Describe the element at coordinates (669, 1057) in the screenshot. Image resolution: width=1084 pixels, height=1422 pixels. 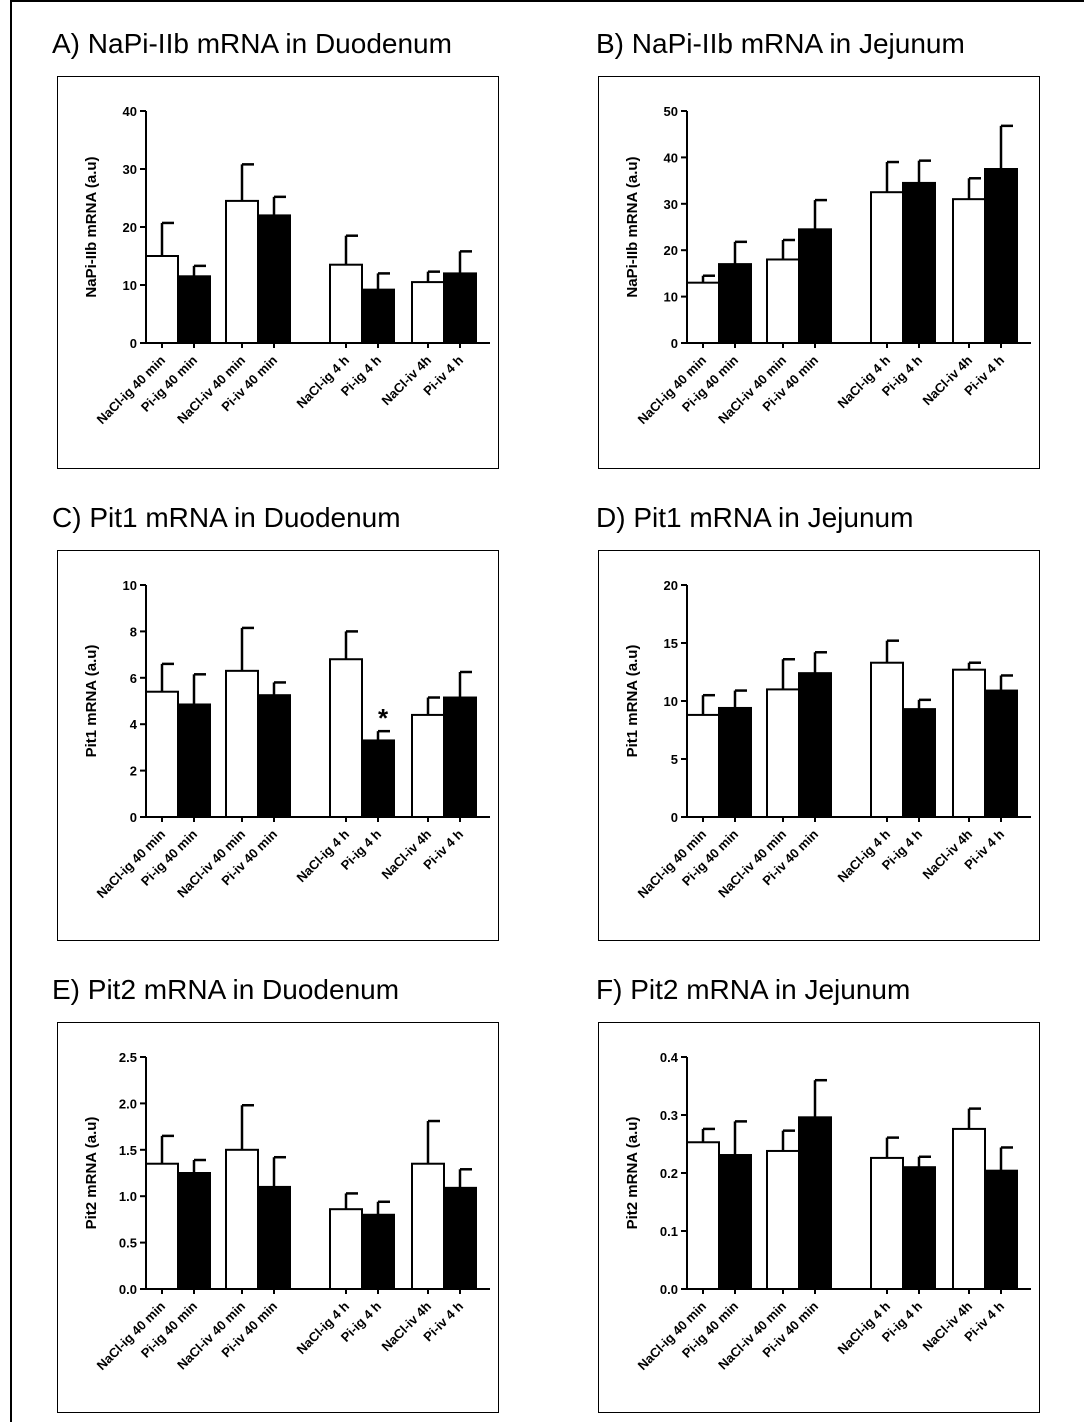
I see `y-tick-label: 0.4` at that location.